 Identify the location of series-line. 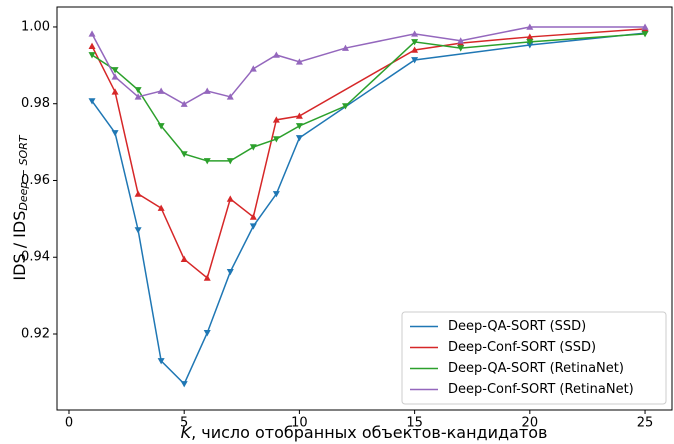
(368, 65).